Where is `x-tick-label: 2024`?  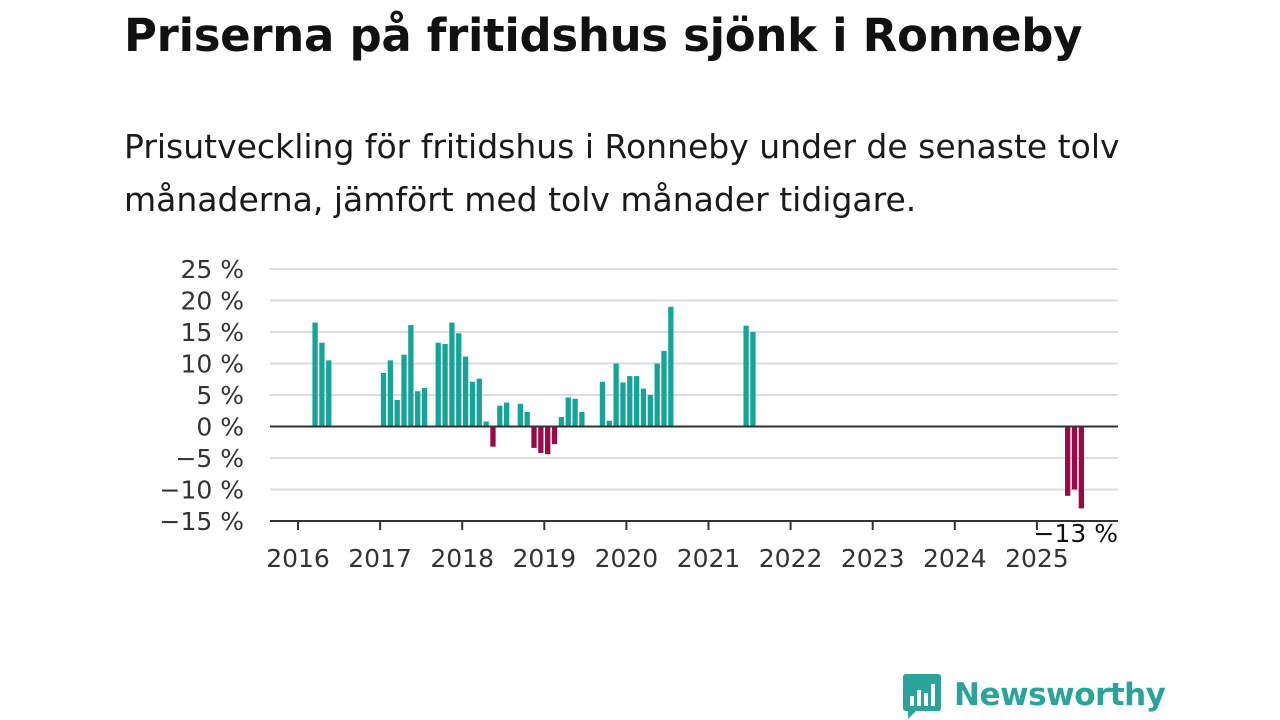 x-tick-label: 2024 is located at coordinates (955, 558).